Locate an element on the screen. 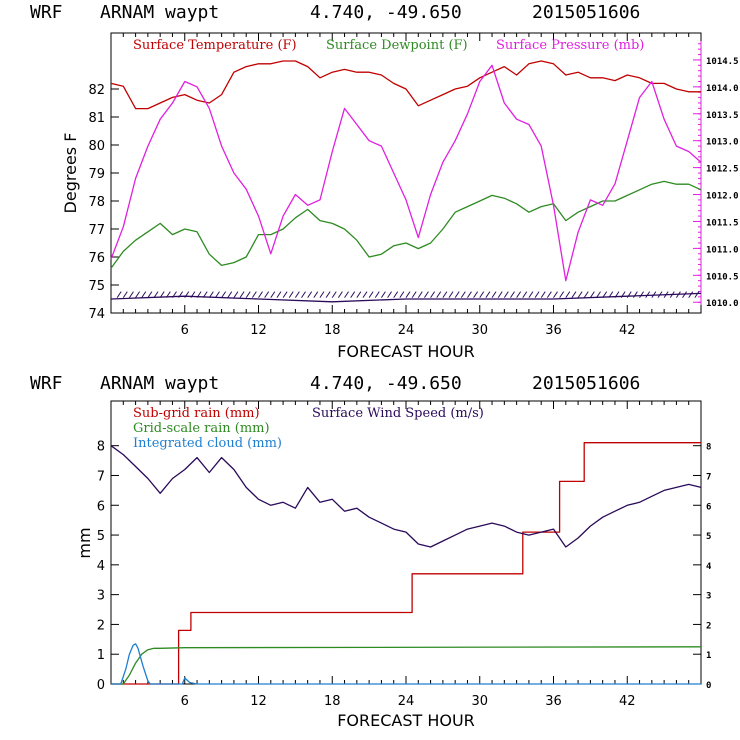 The image size is (740, 740). top-header-coords: 4.740, -49.650 is located at coordinates (386, 12).